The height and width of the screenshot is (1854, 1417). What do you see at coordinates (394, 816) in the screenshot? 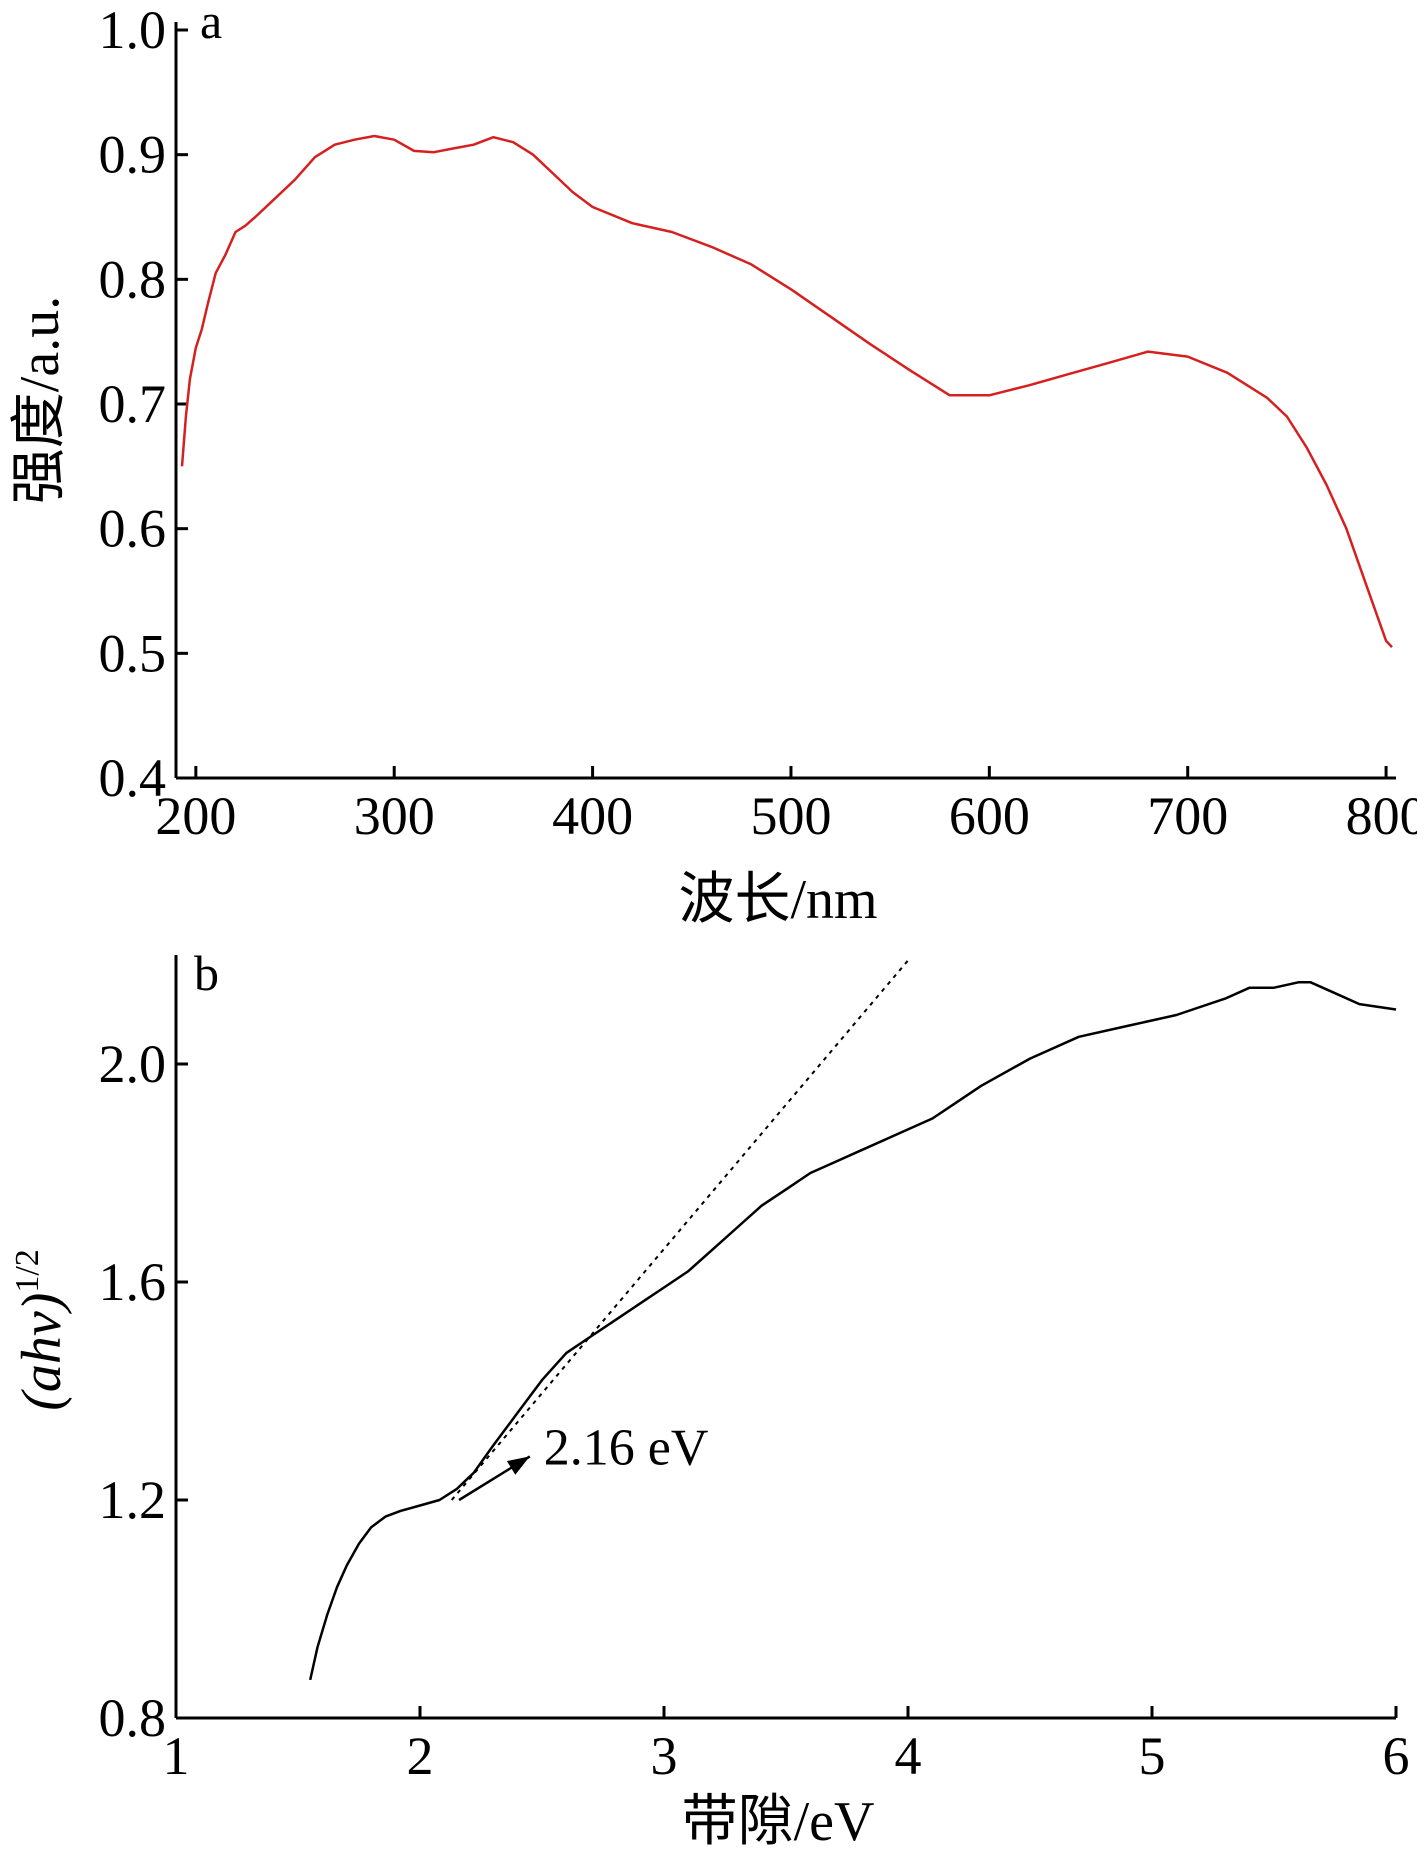
I see `panel-a-x-tick-label: 300` at bounding box center [394, 816].